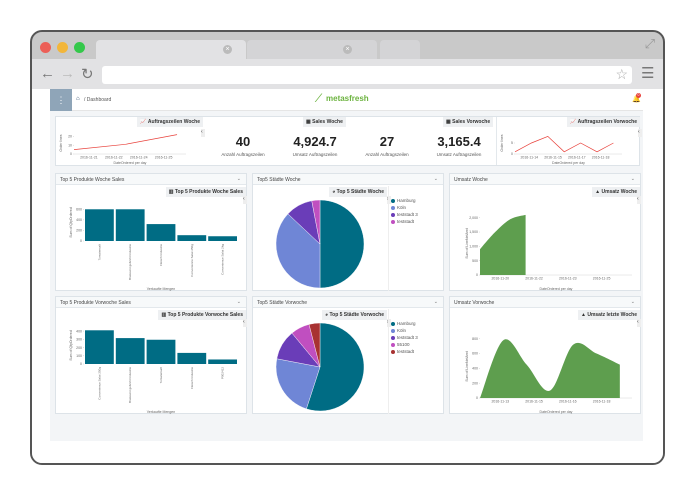 This screenshot has height=500, width=700. I want to click on x-tick-label: 2016-11-22, so click(534, 279).